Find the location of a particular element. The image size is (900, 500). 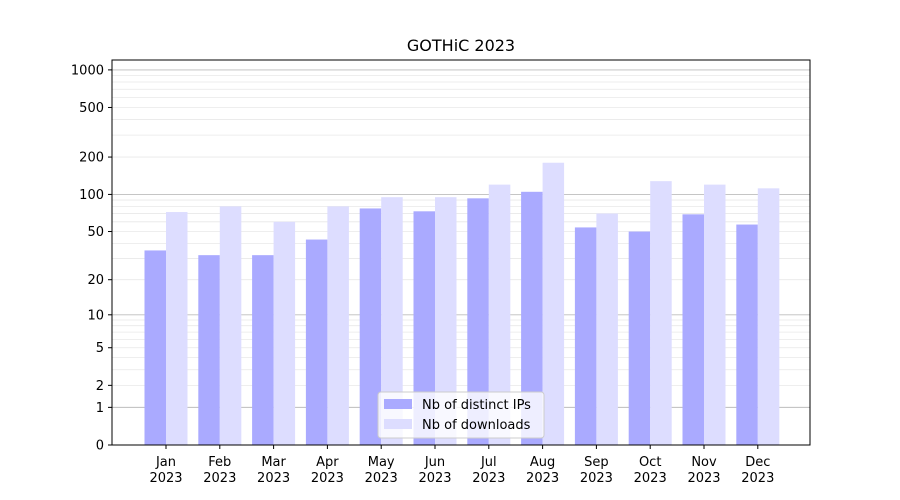

y-tick-label: 500 is located at coordinates (91, 108).